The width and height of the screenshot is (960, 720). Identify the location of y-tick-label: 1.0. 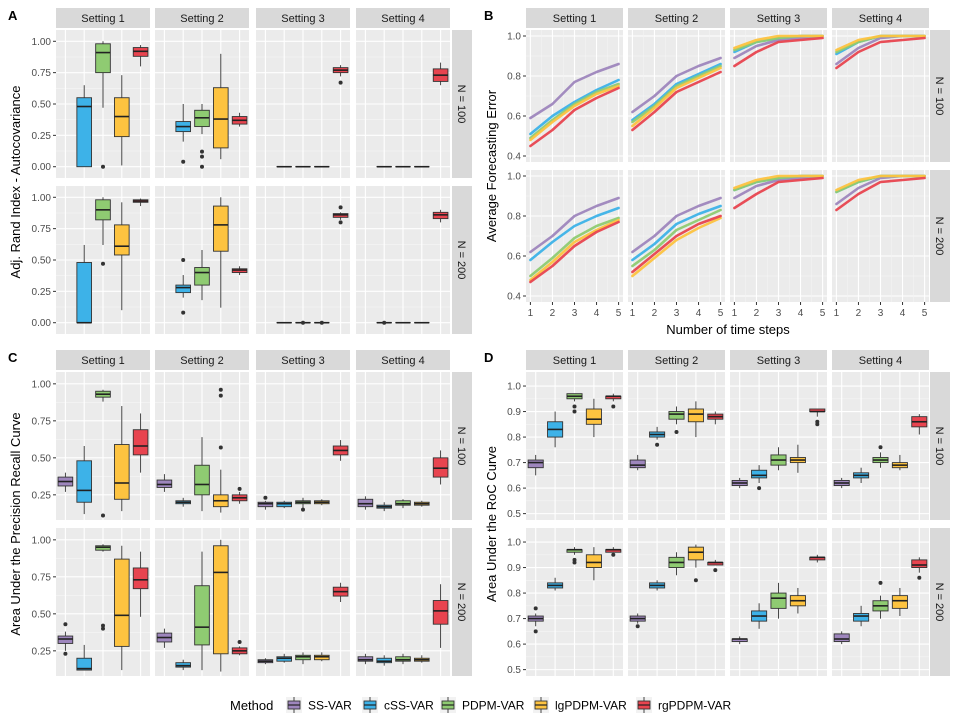
(514, 37).